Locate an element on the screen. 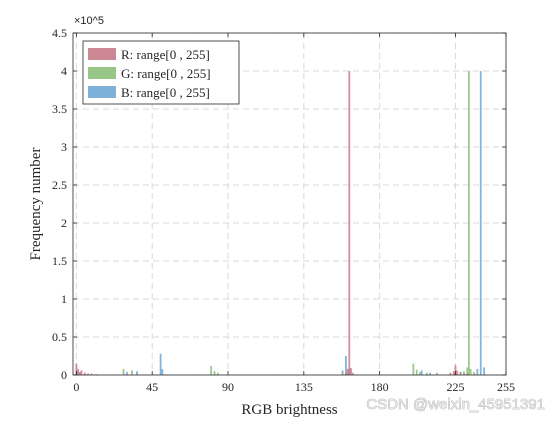 The width and height of the screenshot is (560, 425). y-tick-label: 1 is located at coordinates (64, 299).